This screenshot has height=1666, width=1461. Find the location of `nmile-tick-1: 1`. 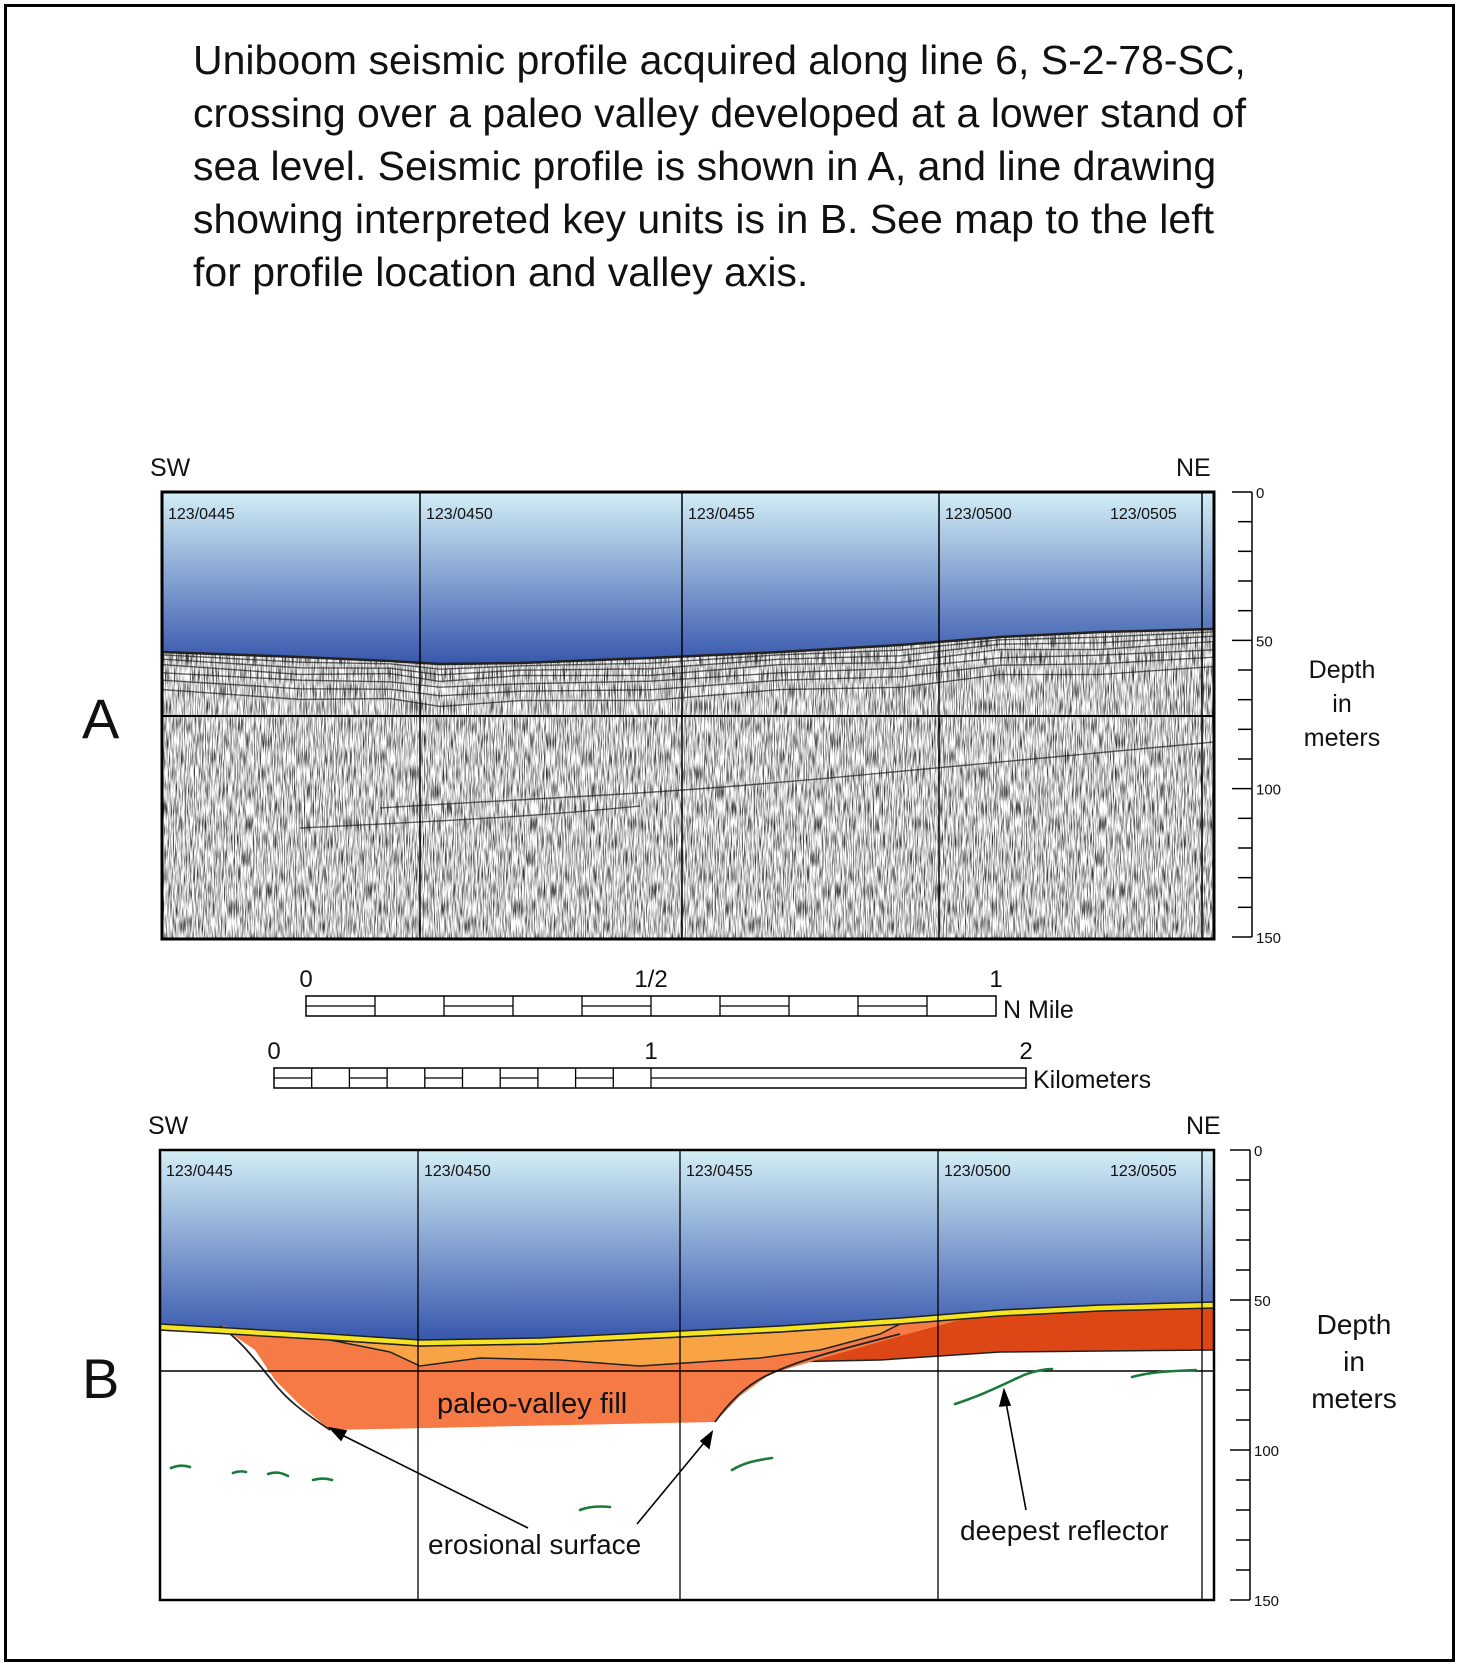

nmile-tick-1: 1 is located at coordinates (995, 979).